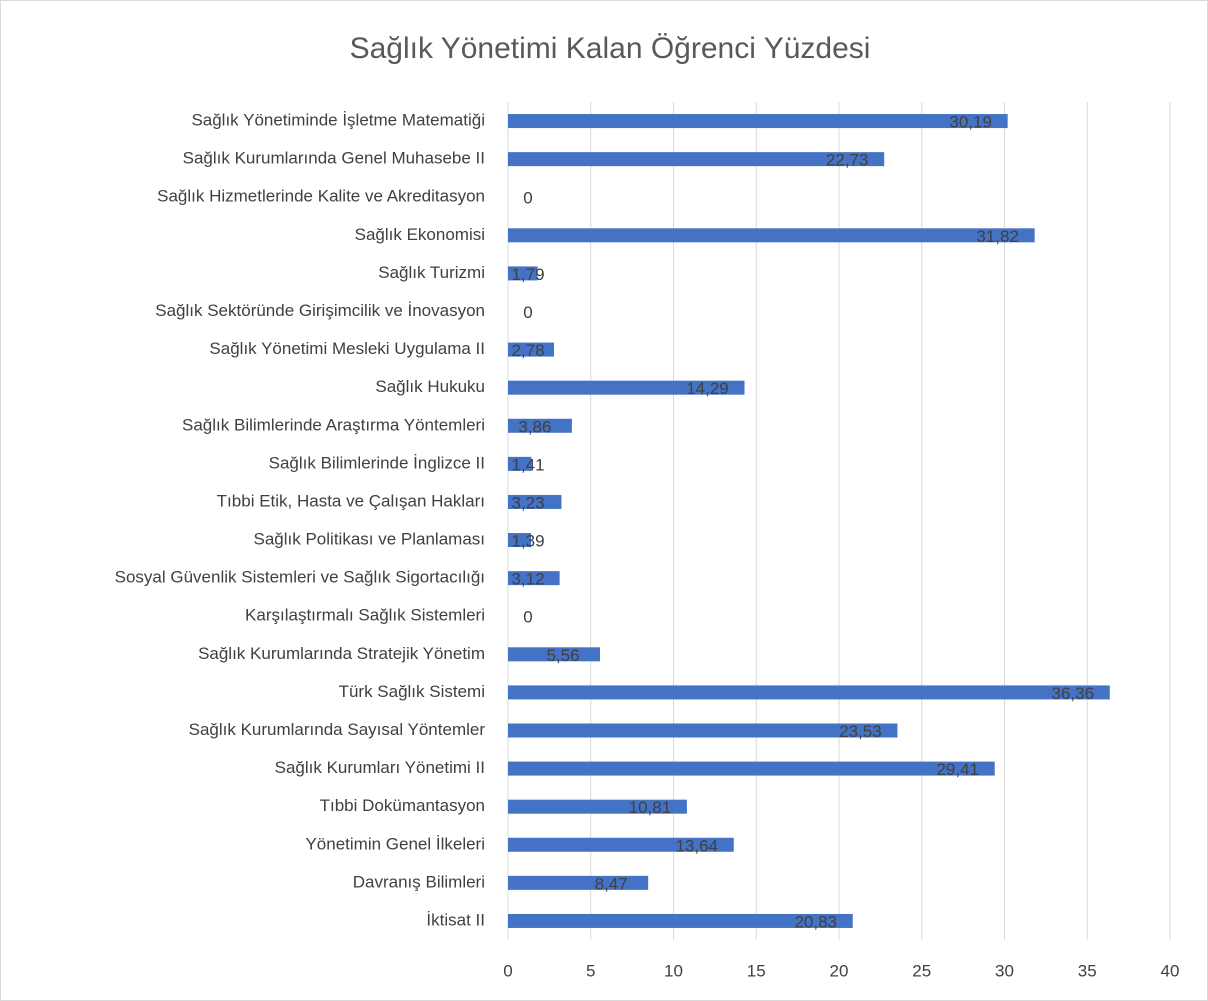 This screenshot has width=1208, height=1001. Describe the element at coordinates (377, 462) in the screenshot. I see `y-tick-label: Sağlık Bilimlerinde İnglizce II` at that location.